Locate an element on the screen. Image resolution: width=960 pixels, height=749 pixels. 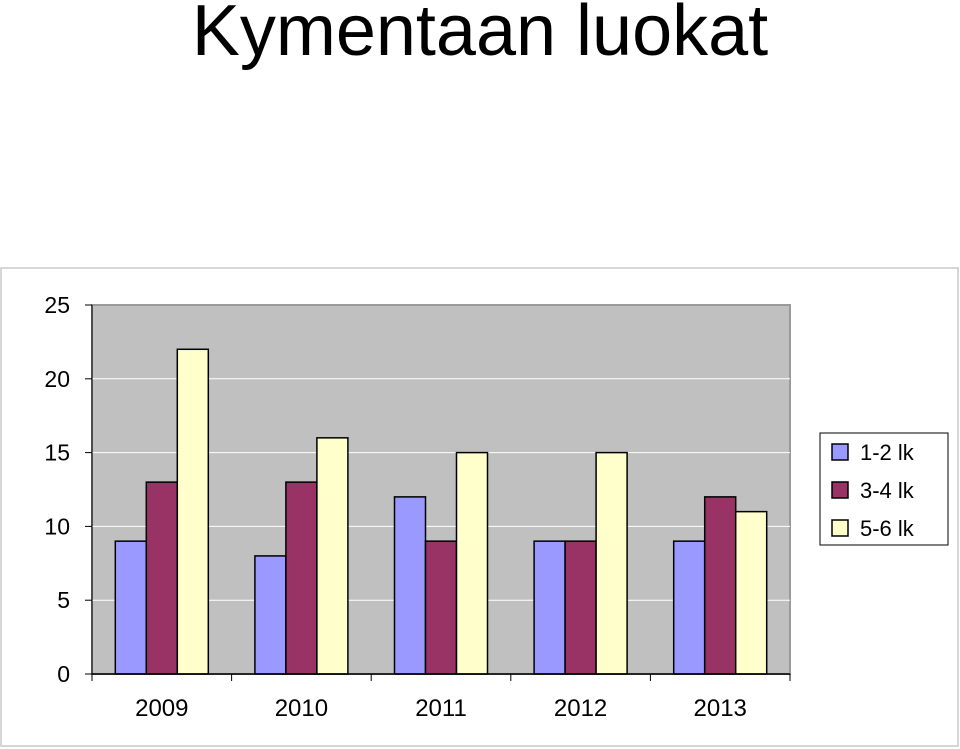
bar-1-2-lk-2009 is located at coordinates (131, 607).